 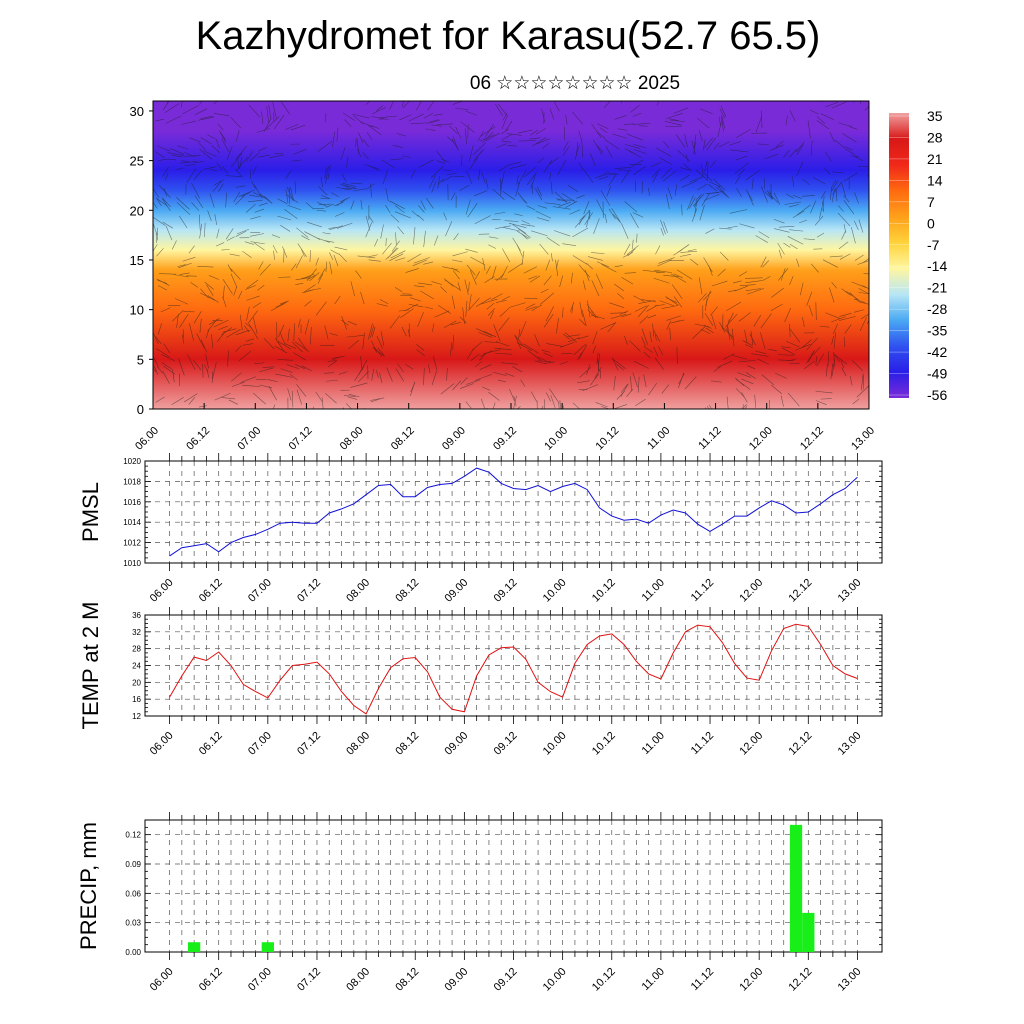 I want to click on y-tick-label: 36, so click(x=136, y=615).